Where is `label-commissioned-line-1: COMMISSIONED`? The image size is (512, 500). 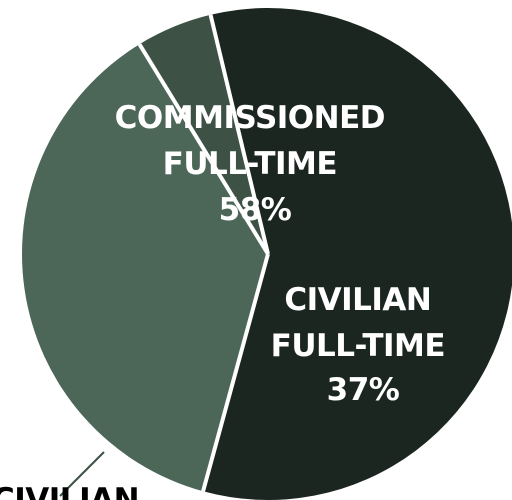
label-commissioned-line-1: COMMISSIONED is located at coordinates (250, 118).